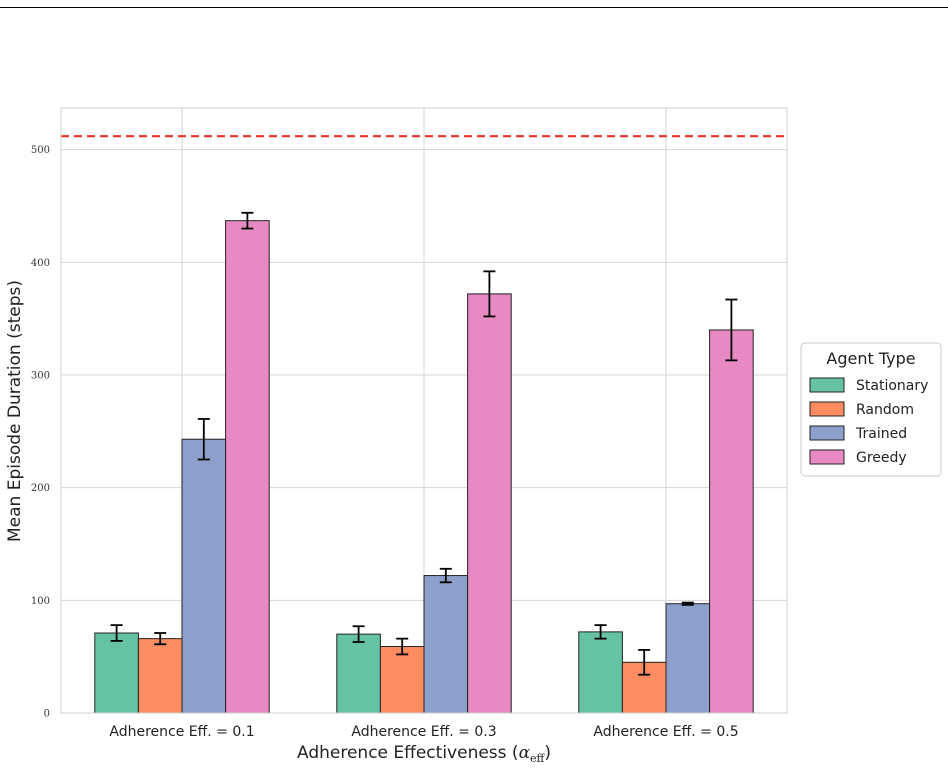 The height and width of the screenshot is (771, 948). What do you see at coordinates (881, 434) in the screenshot?
I see `legend-label-trained: Trained` at bounding box center [881, 434].